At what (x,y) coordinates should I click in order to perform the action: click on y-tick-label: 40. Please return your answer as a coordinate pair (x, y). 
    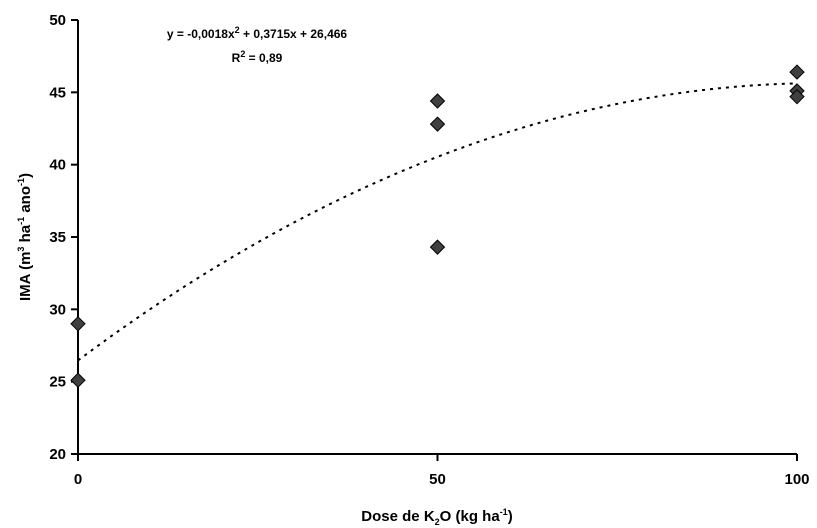
    Looking at the image, I should click on (57, 165).